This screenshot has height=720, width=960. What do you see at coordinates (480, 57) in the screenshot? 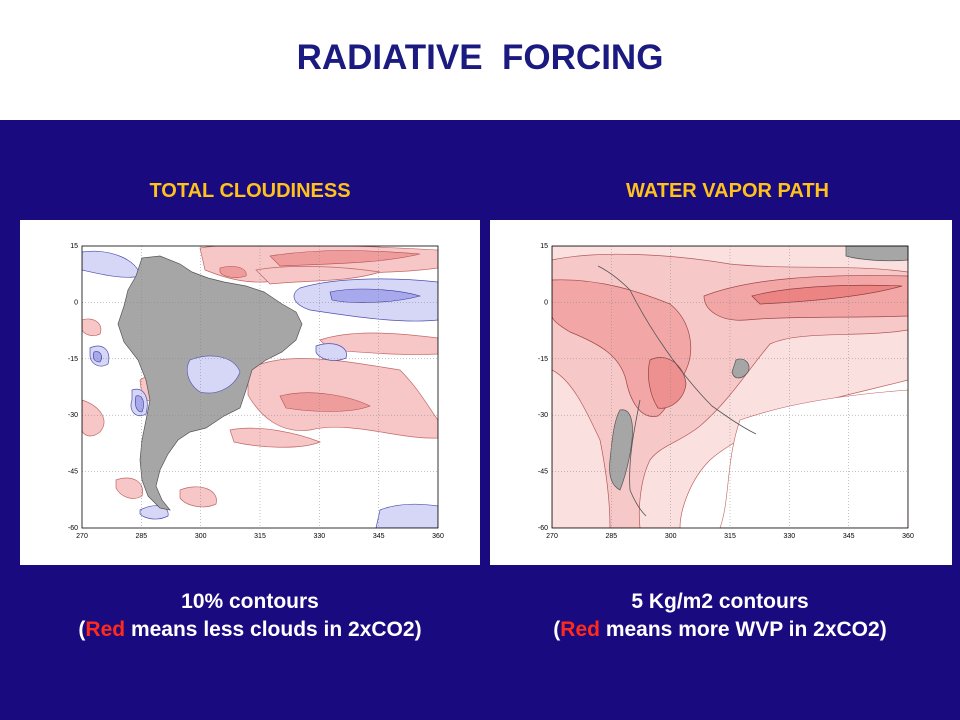
I see `page-title: RADIATIVE FORCING` at bounding box center [480, 57].